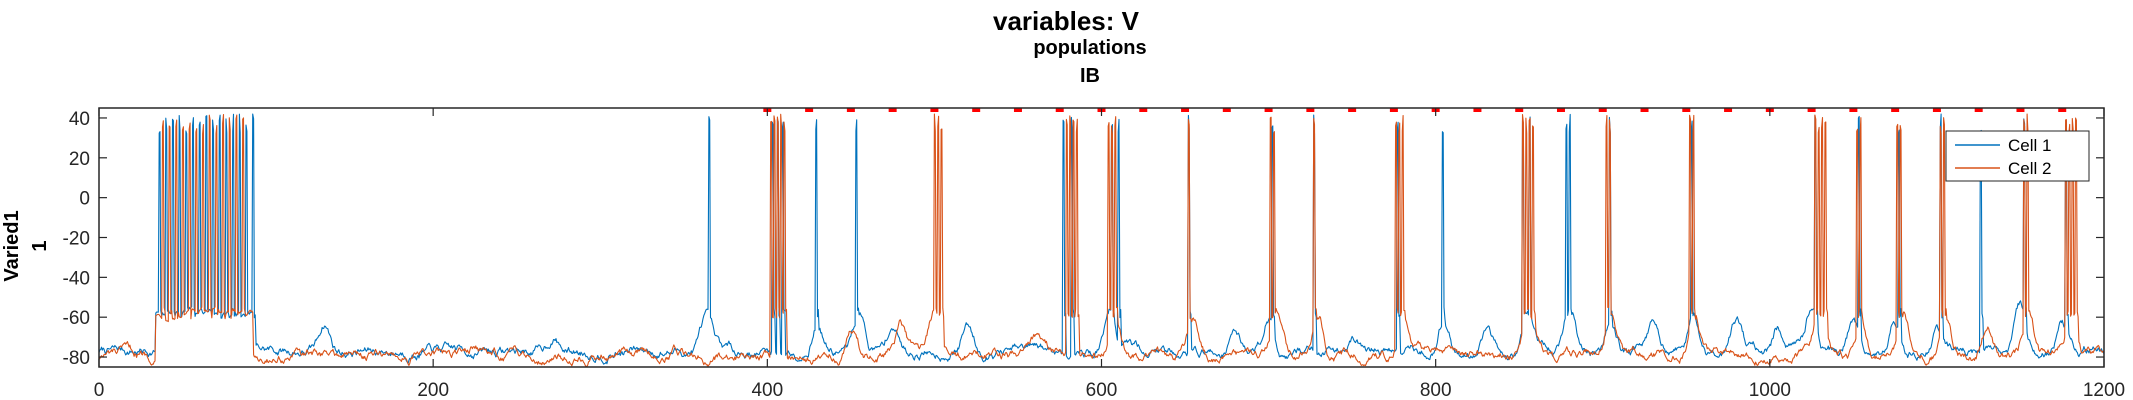 This screenshot has height=400, width=2133. I want to click on x-tick-label: 400, so click(767, 390).